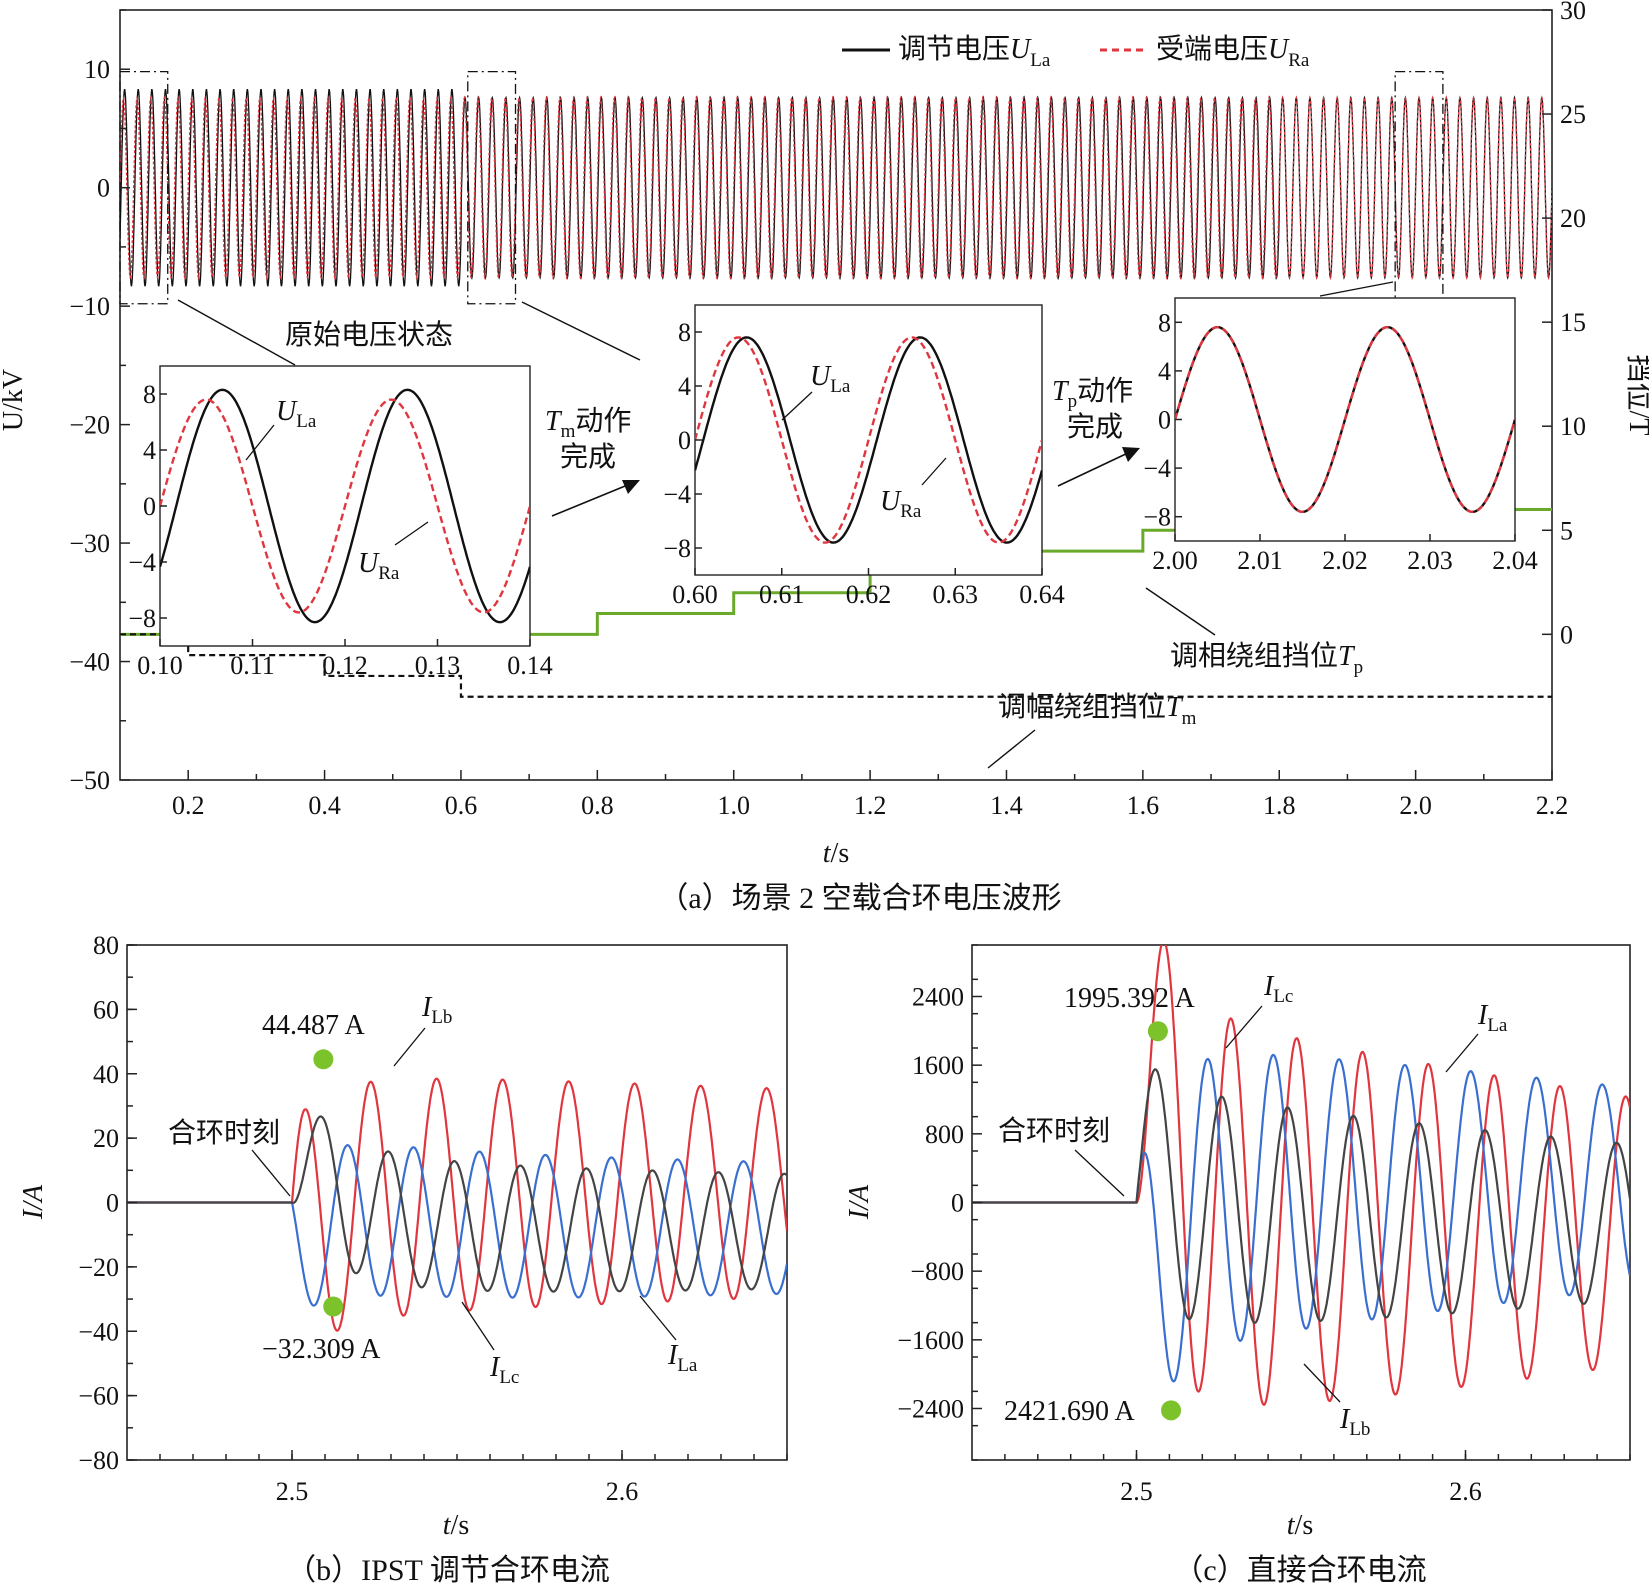 This screenshot has height=1588, width=1649. I want to click on series-i-lc, so click(457, 1204).